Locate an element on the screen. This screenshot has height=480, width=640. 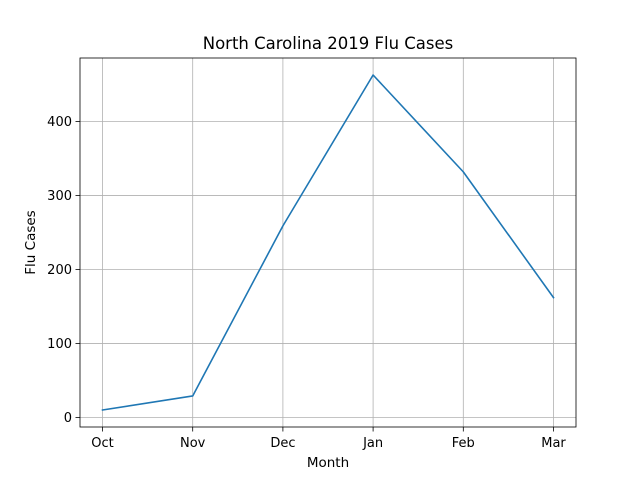
x-tick-label: Jan is located at coordinates (372, 443).